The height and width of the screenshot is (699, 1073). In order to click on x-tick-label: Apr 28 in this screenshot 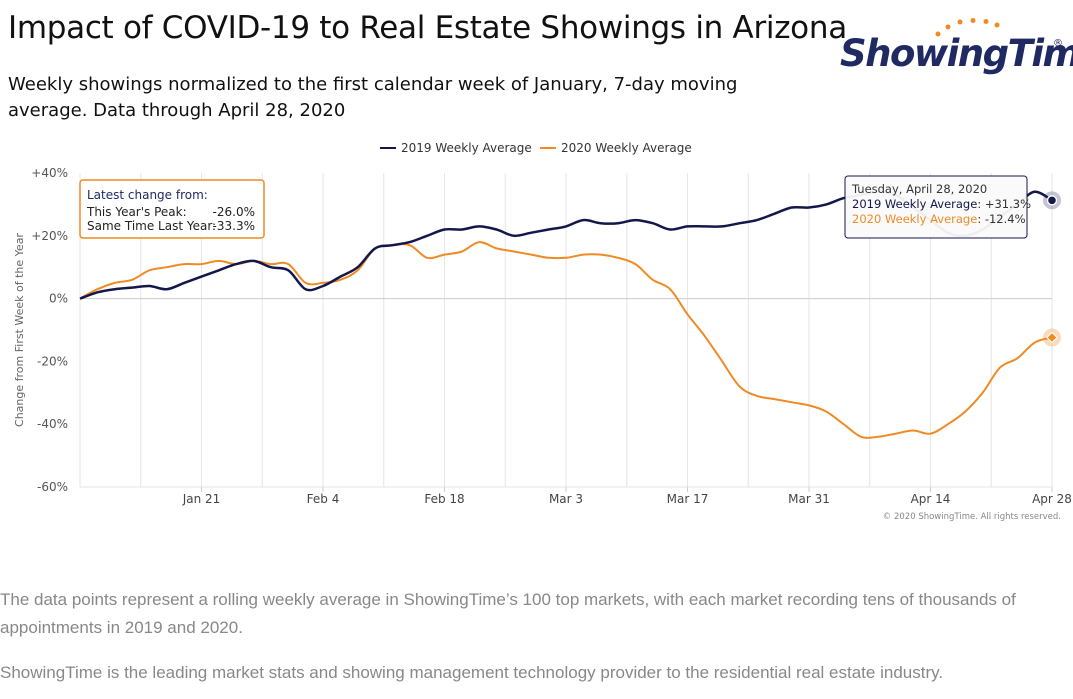, I will do `click(1052, 499)`.